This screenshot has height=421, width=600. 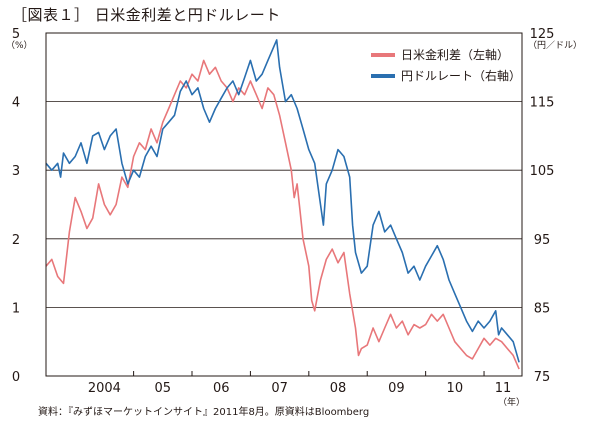 I want to click on x-tick-label: 11, so click(x=503, y=388).